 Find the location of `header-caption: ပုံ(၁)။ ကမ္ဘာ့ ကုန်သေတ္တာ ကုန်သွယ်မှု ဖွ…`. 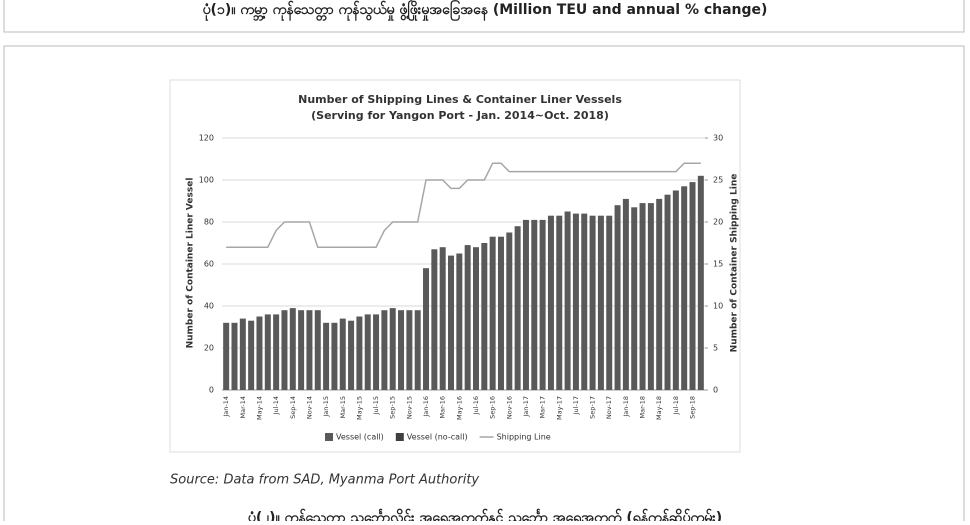

header-caption: ပုံ(၁)။ ကမ္ဘာ့ ကုန်သေတ္တာ ကုန်သွယ်မှု ဖွ… is located at coordinates (485, 10).